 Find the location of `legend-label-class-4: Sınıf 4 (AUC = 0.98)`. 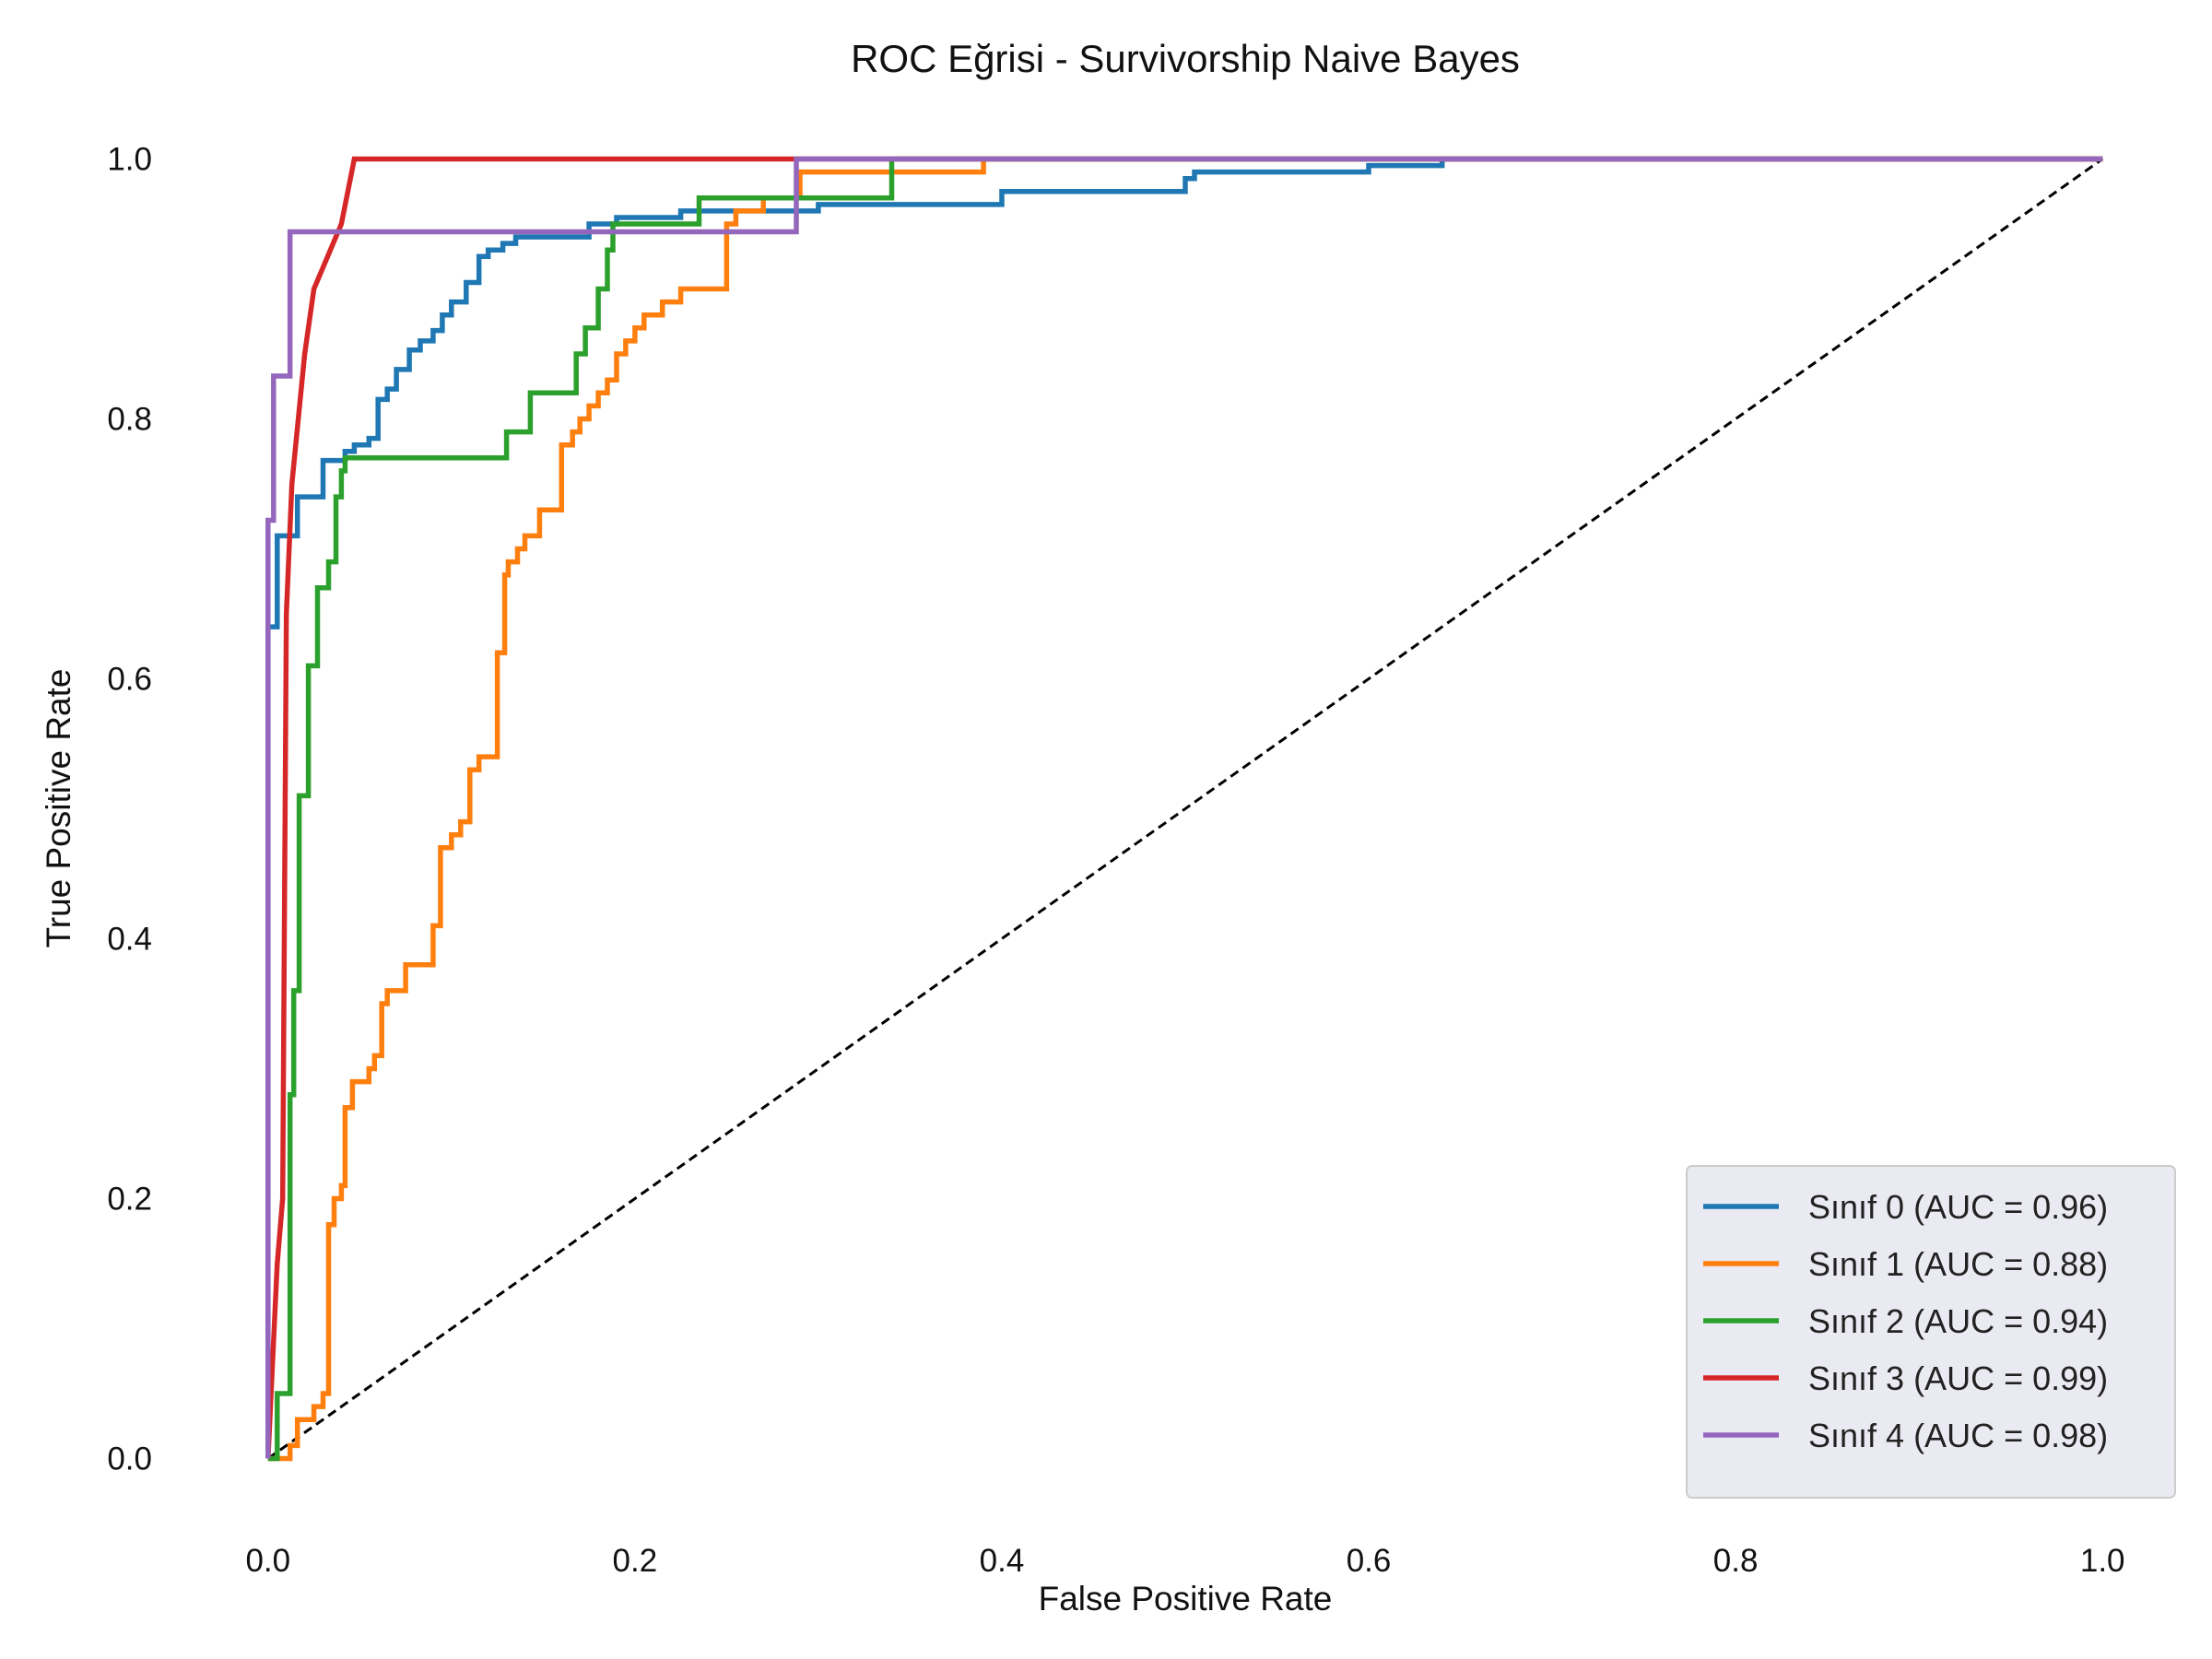

legend-label-class-4: Sınıf 4 (AUC = 0.98) is located at coordinates (1958, 1435).